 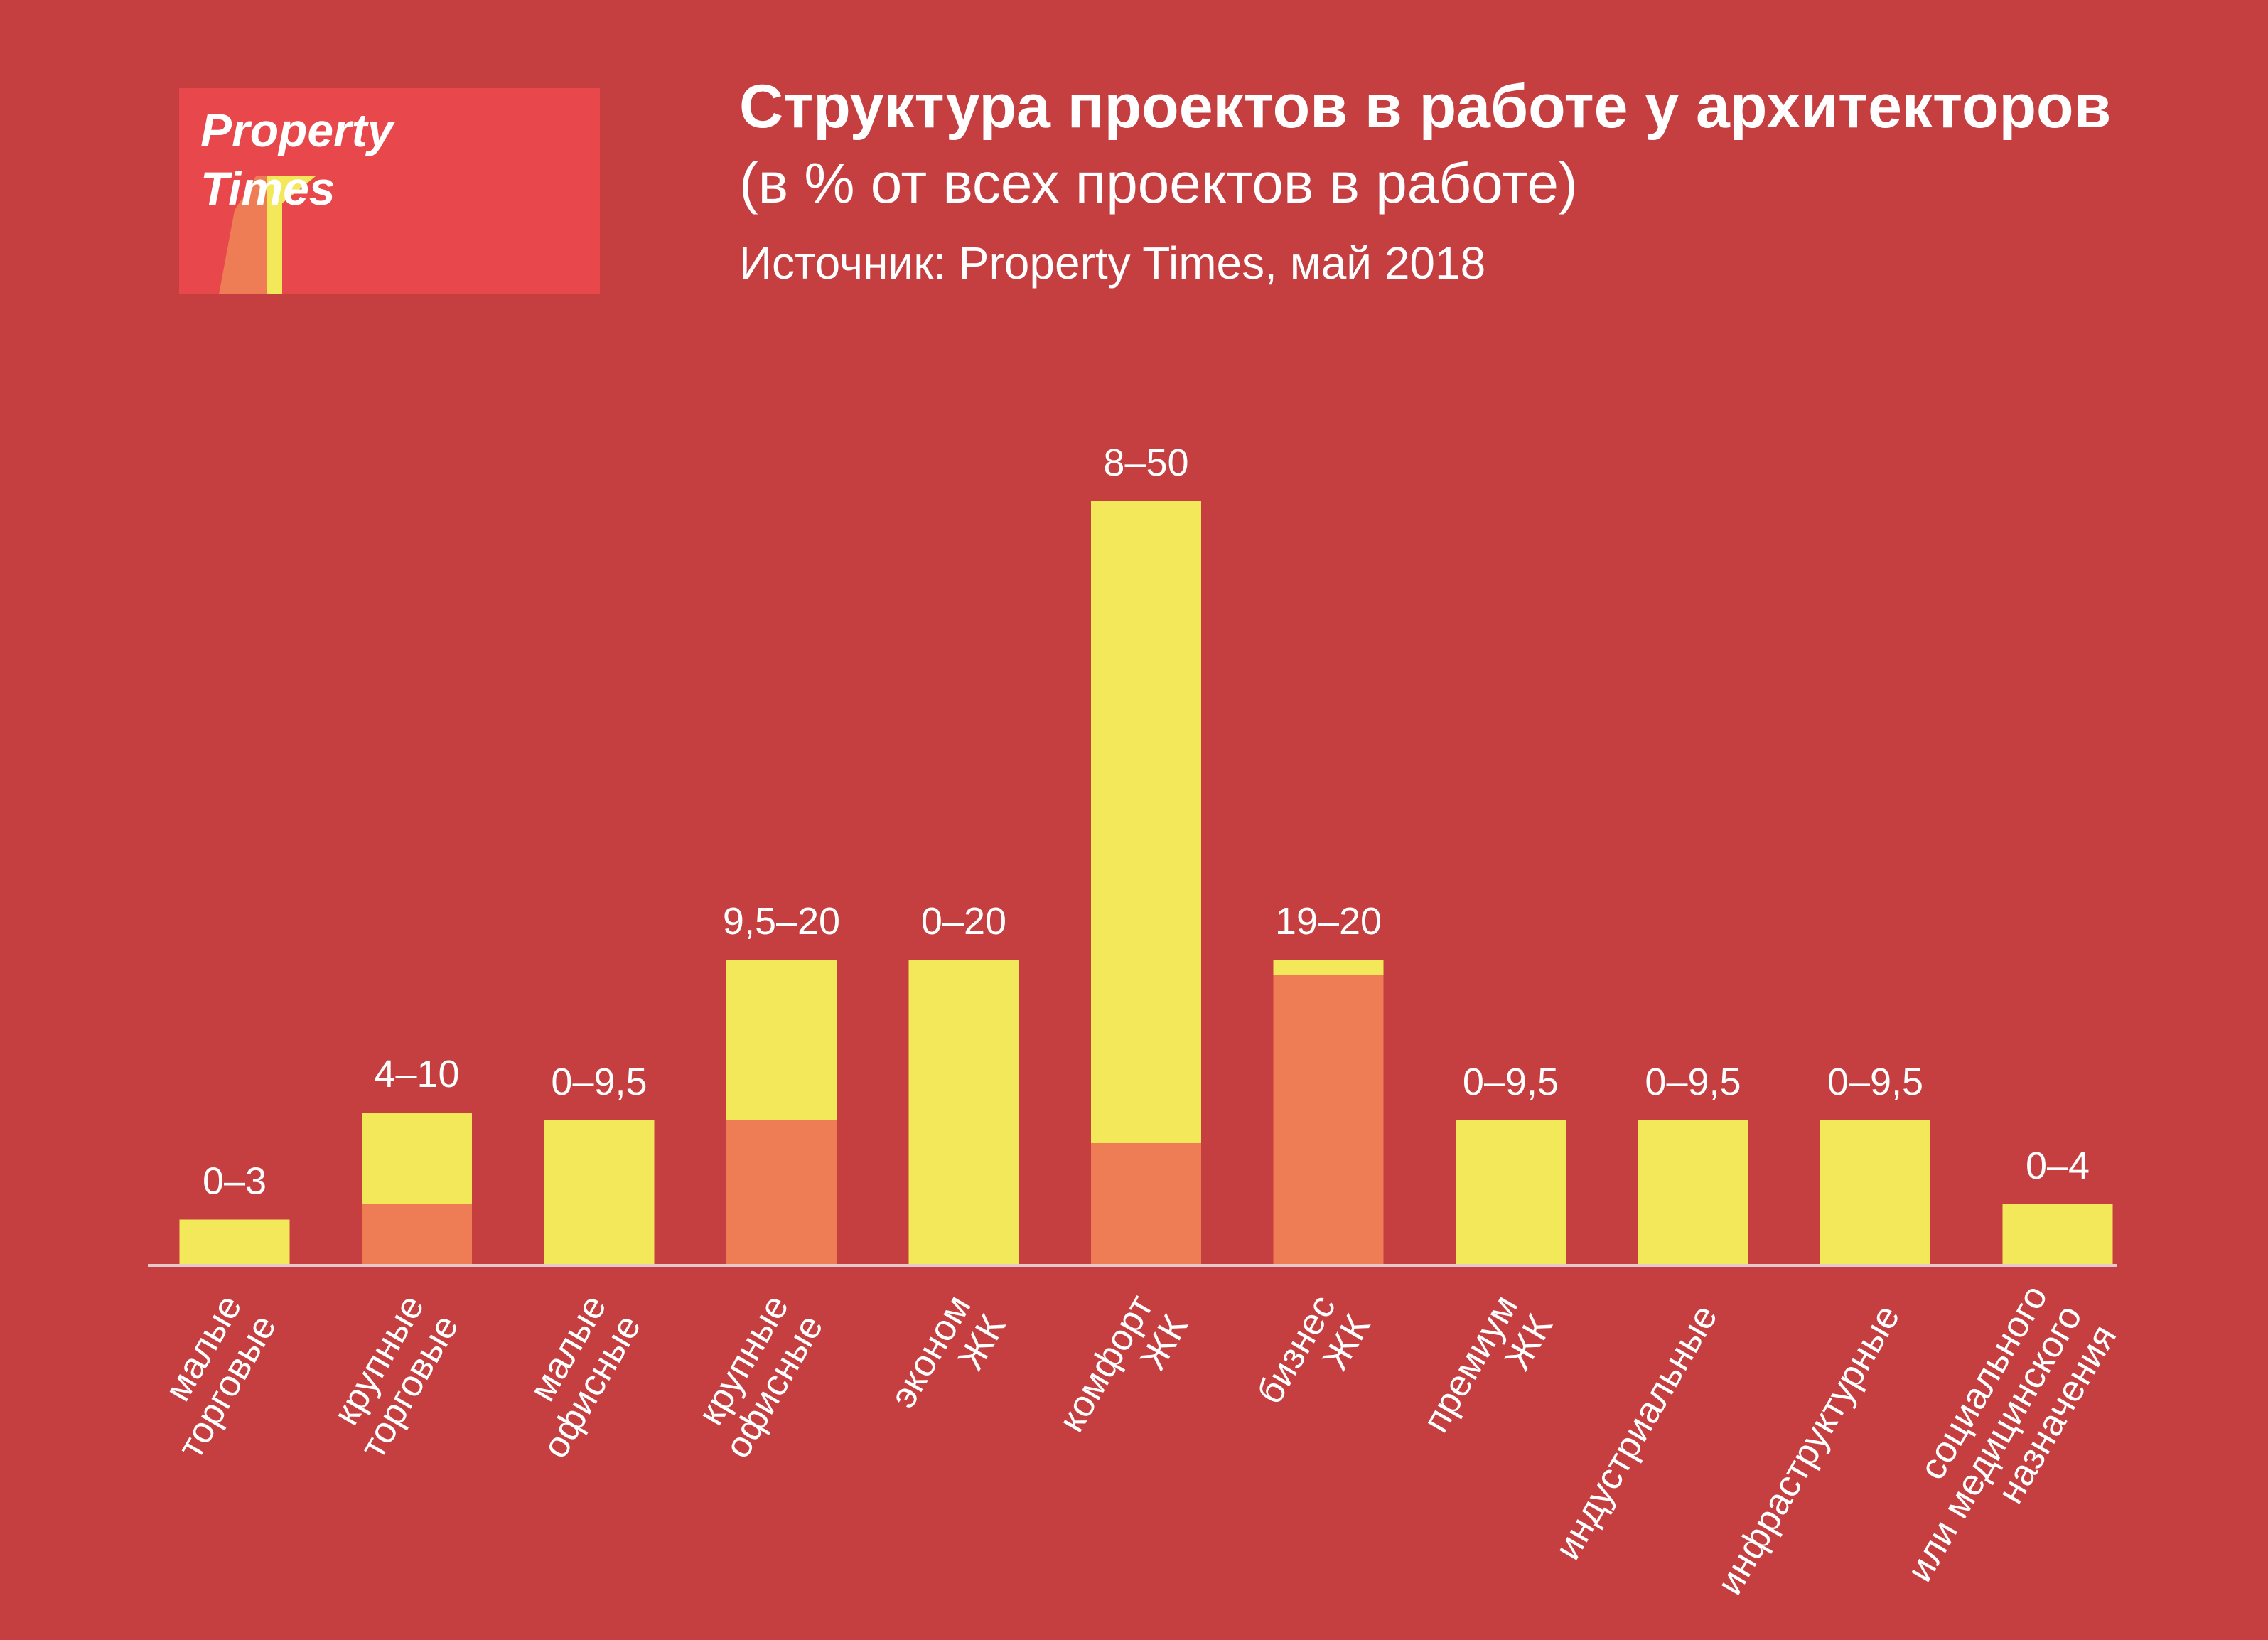 What do you see at coordinates (1875, 1082) in the screenshot?
I see `value-label-9: 0–9,5` at bounding box center [1875, 1082].